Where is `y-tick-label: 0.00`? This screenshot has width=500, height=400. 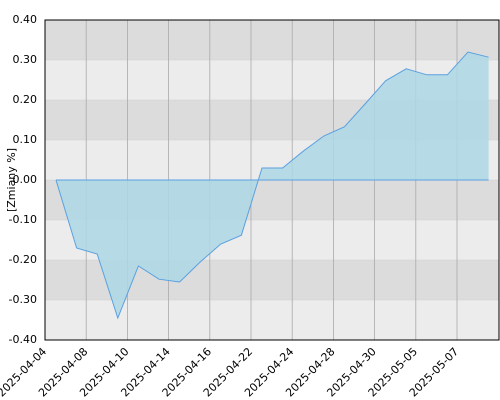 y-tick-label: 0.00 is located at coordinates (25, 179).